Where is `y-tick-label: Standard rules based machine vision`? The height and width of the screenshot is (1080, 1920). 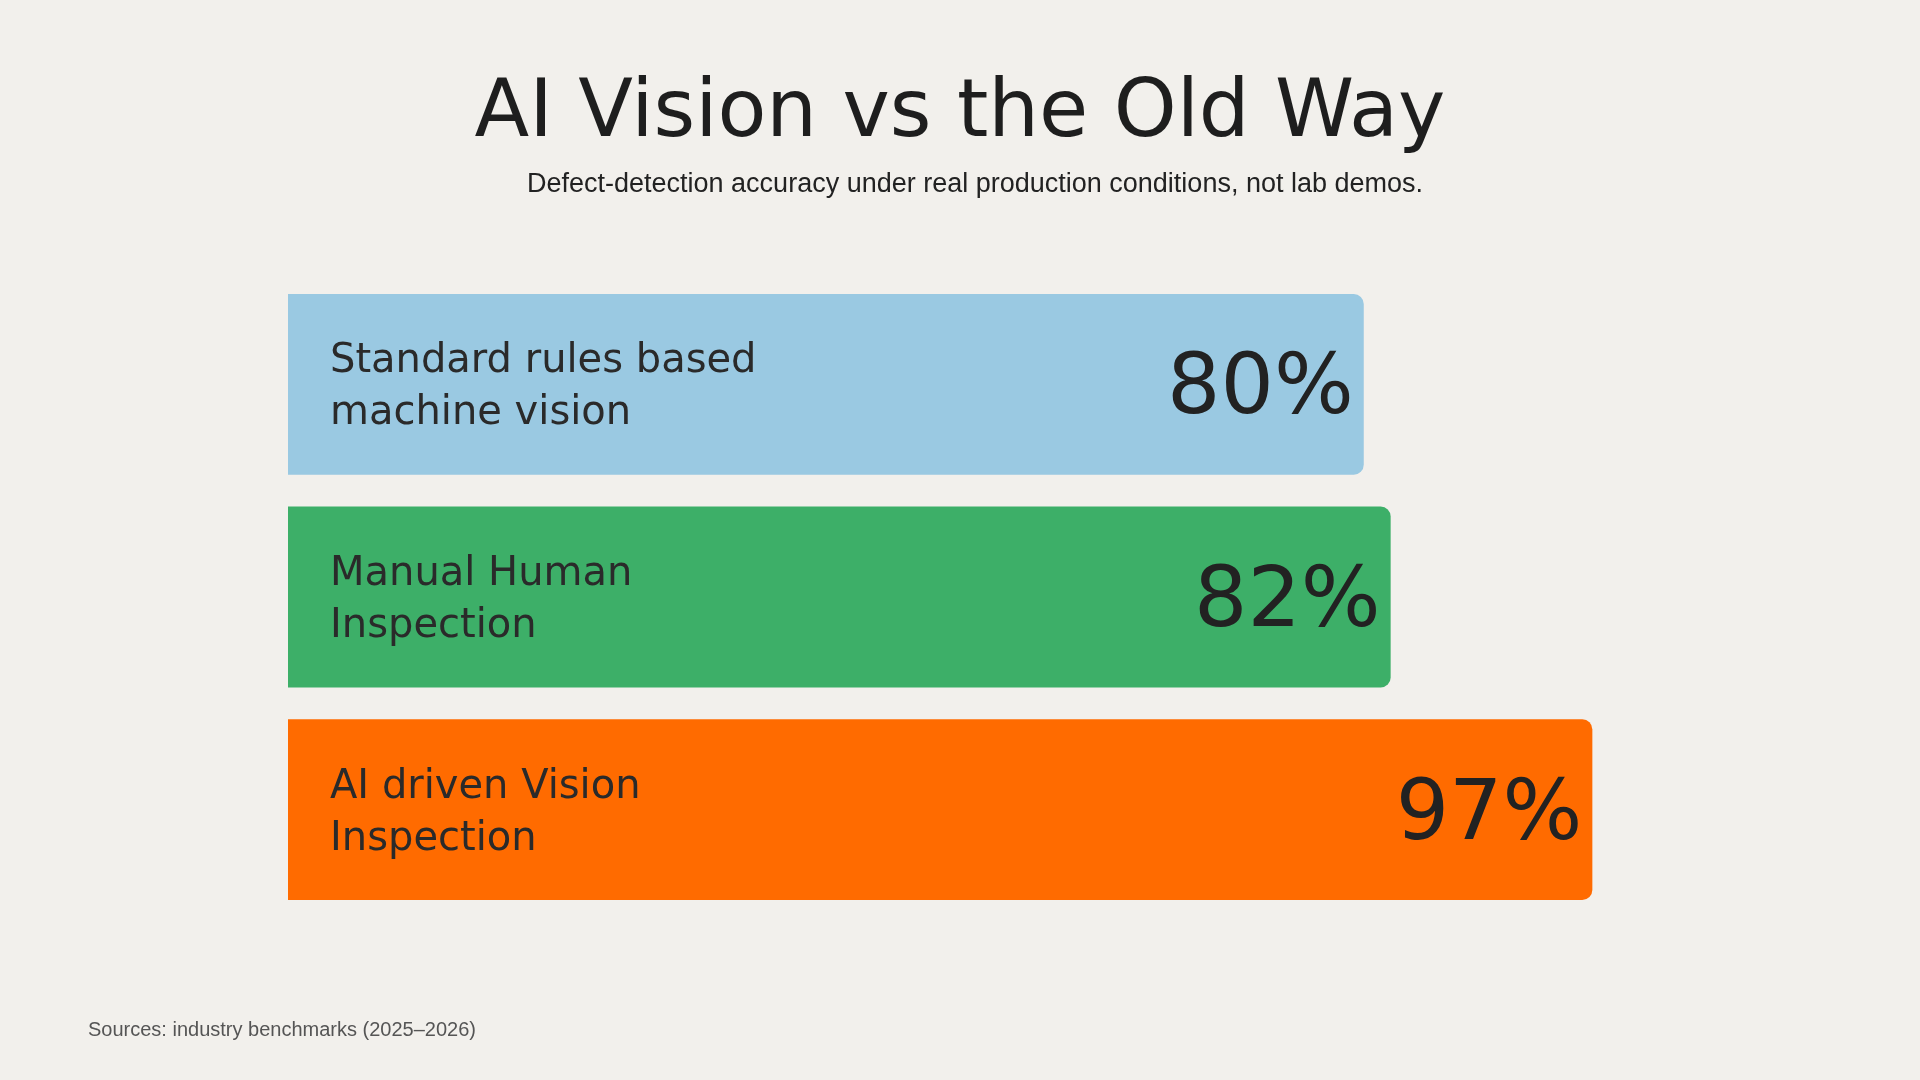 y-tick-label: Standard rules based machine vision is located at coordinates (543, 384).